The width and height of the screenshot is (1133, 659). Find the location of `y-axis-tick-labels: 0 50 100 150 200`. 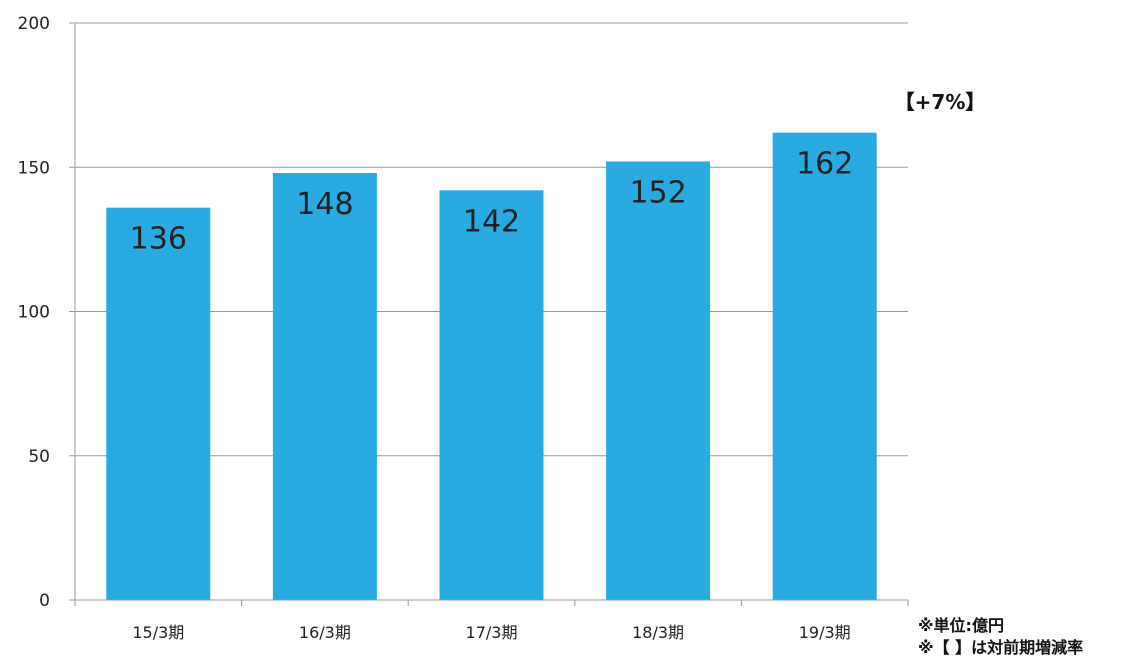

y-axis-tick-labels: 0 50 100 150 200 is located at coordinates (34, 312).